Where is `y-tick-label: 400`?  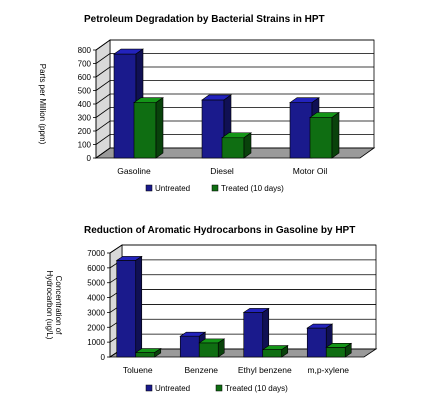 y-tick-label: 400 is located at coordinates (85, 104).